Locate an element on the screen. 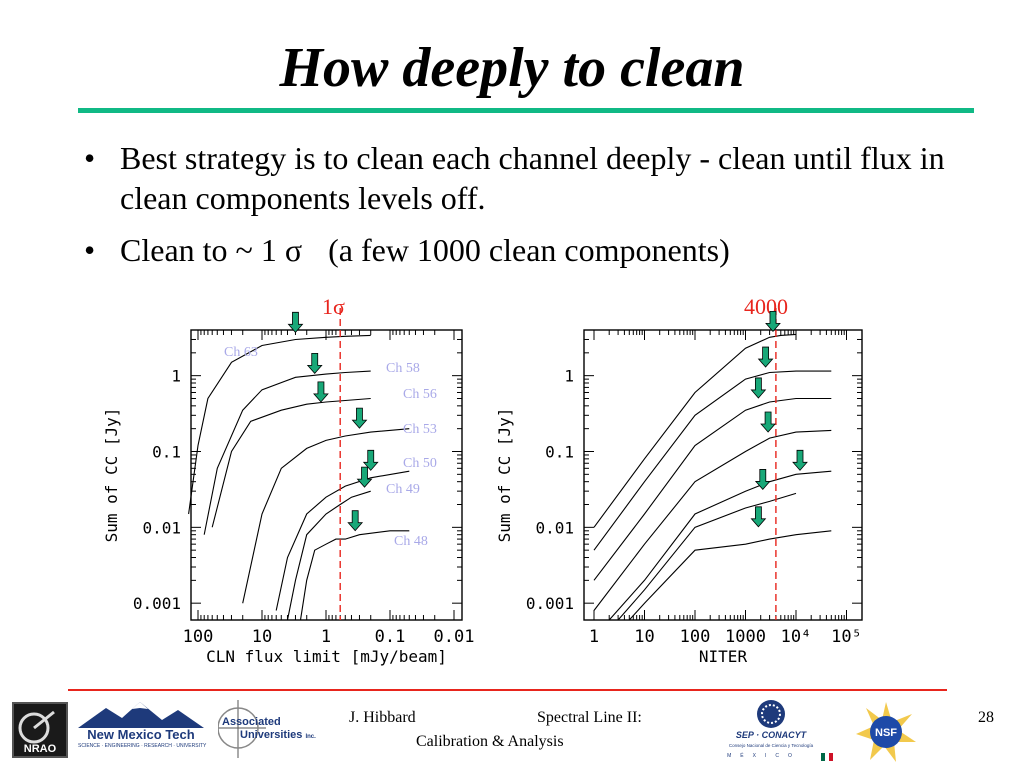  left-y-tick-label: 0.01 is located at coordinates (161, 527).